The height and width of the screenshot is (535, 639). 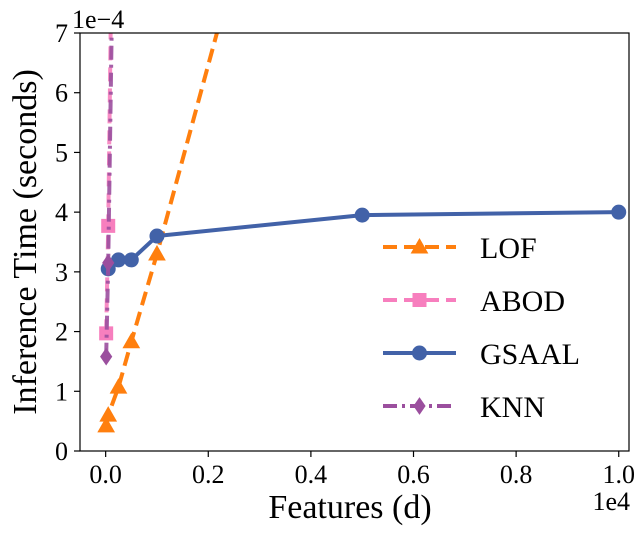 I want to click on x-tick-label: 0.6, so click(x=413, y=474).